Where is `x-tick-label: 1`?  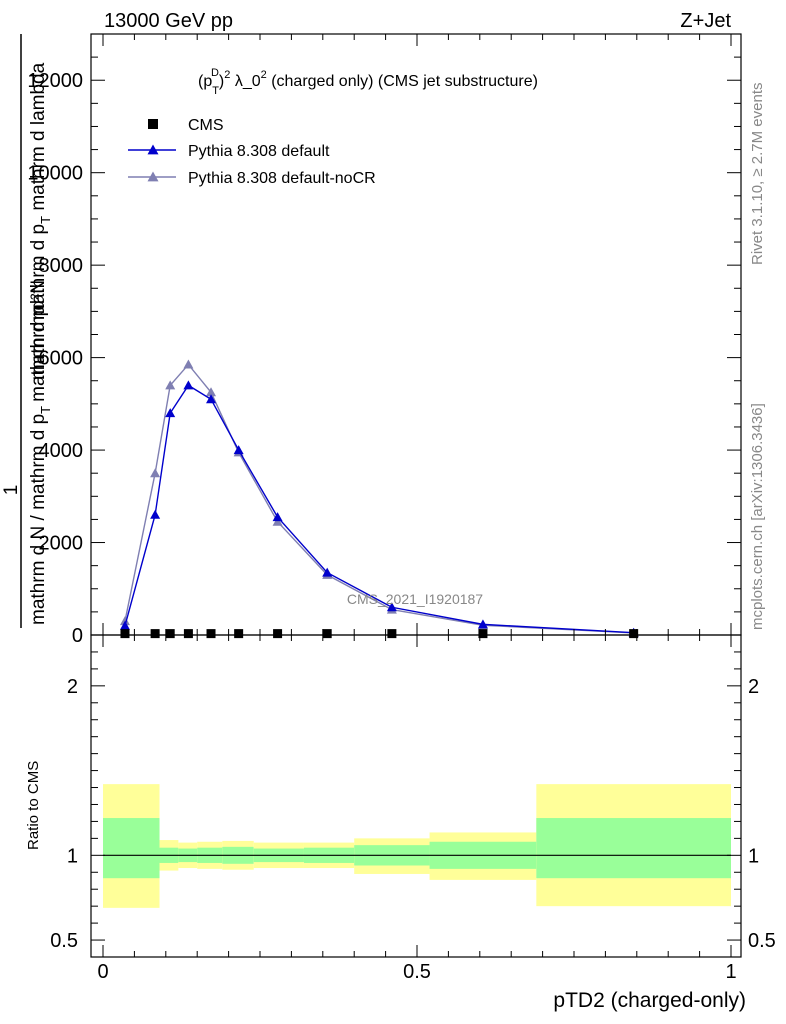
x-tick-label: 1 is located at coordinates (730, 972).